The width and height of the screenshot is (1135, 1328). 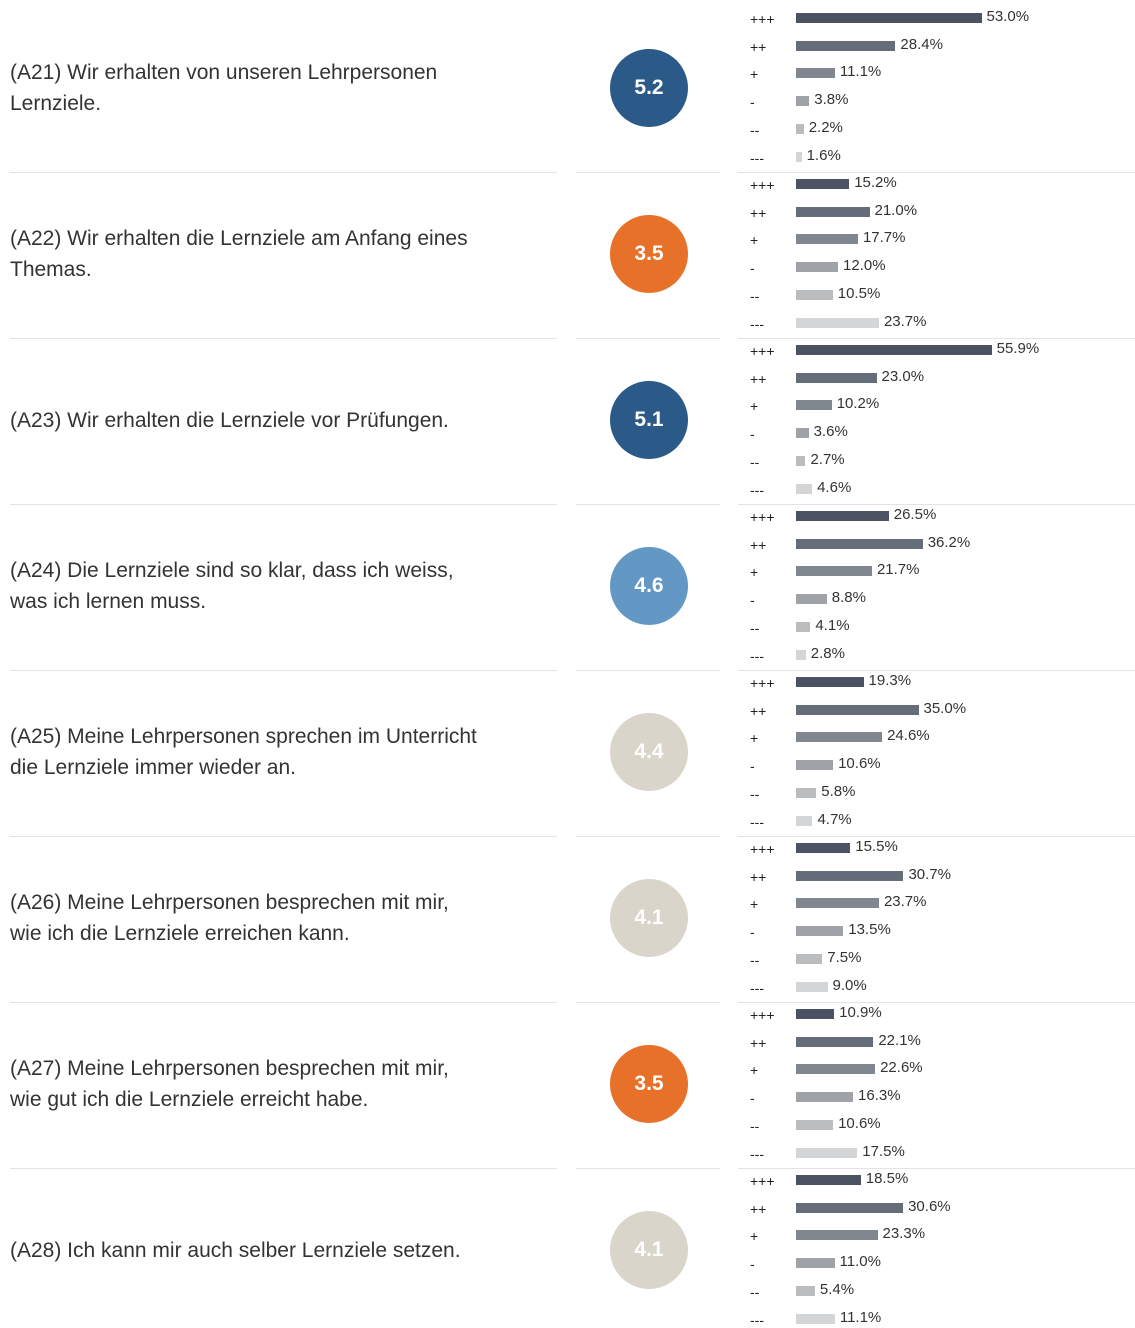 What do you see at coordinates (929, 874) in the screenshot?
I see `value-label: 30.7%` at bounding box center [929, 874].